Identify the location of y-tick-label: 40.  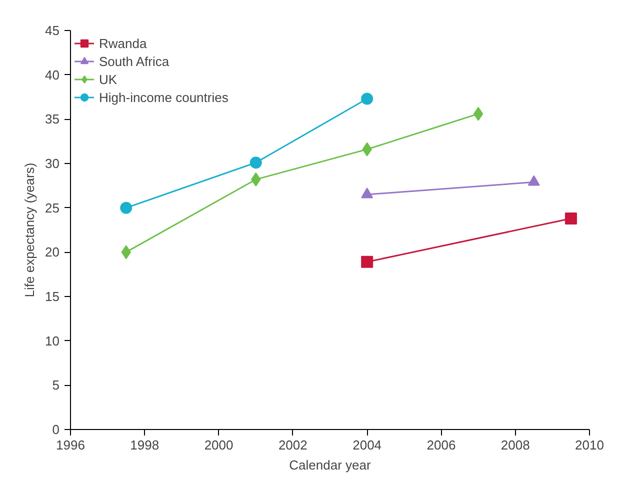
(52, 74).